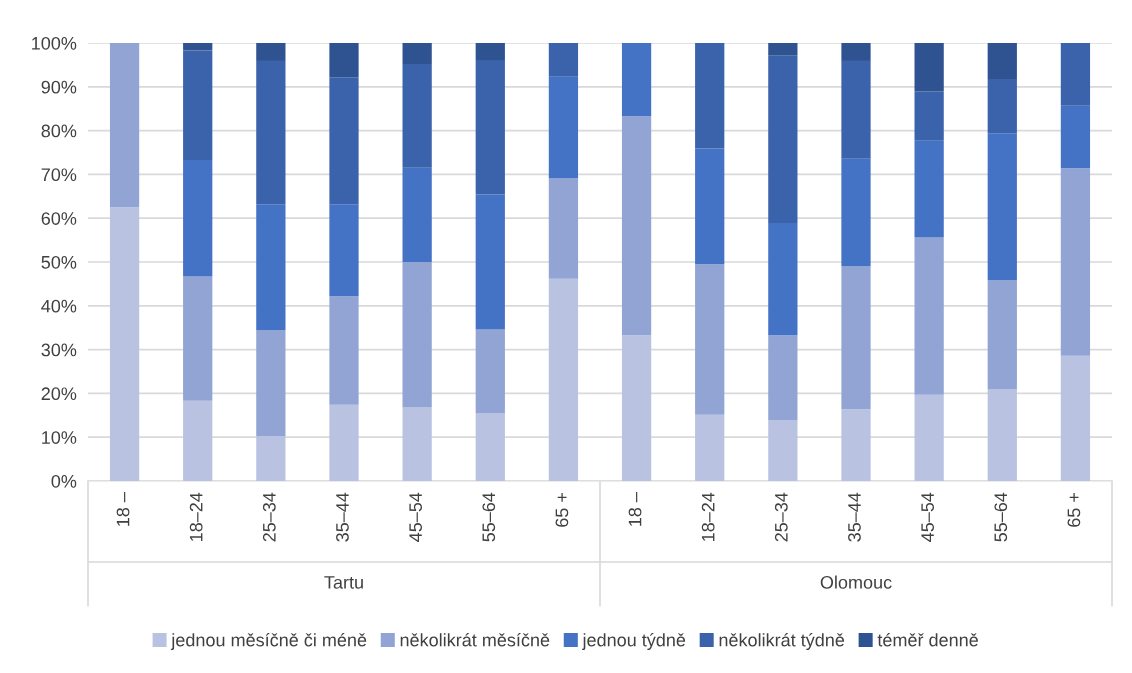  Describe the element at coordinates (59, 437) in the screenshot. I see `y-tick-label: 10%` at that location.